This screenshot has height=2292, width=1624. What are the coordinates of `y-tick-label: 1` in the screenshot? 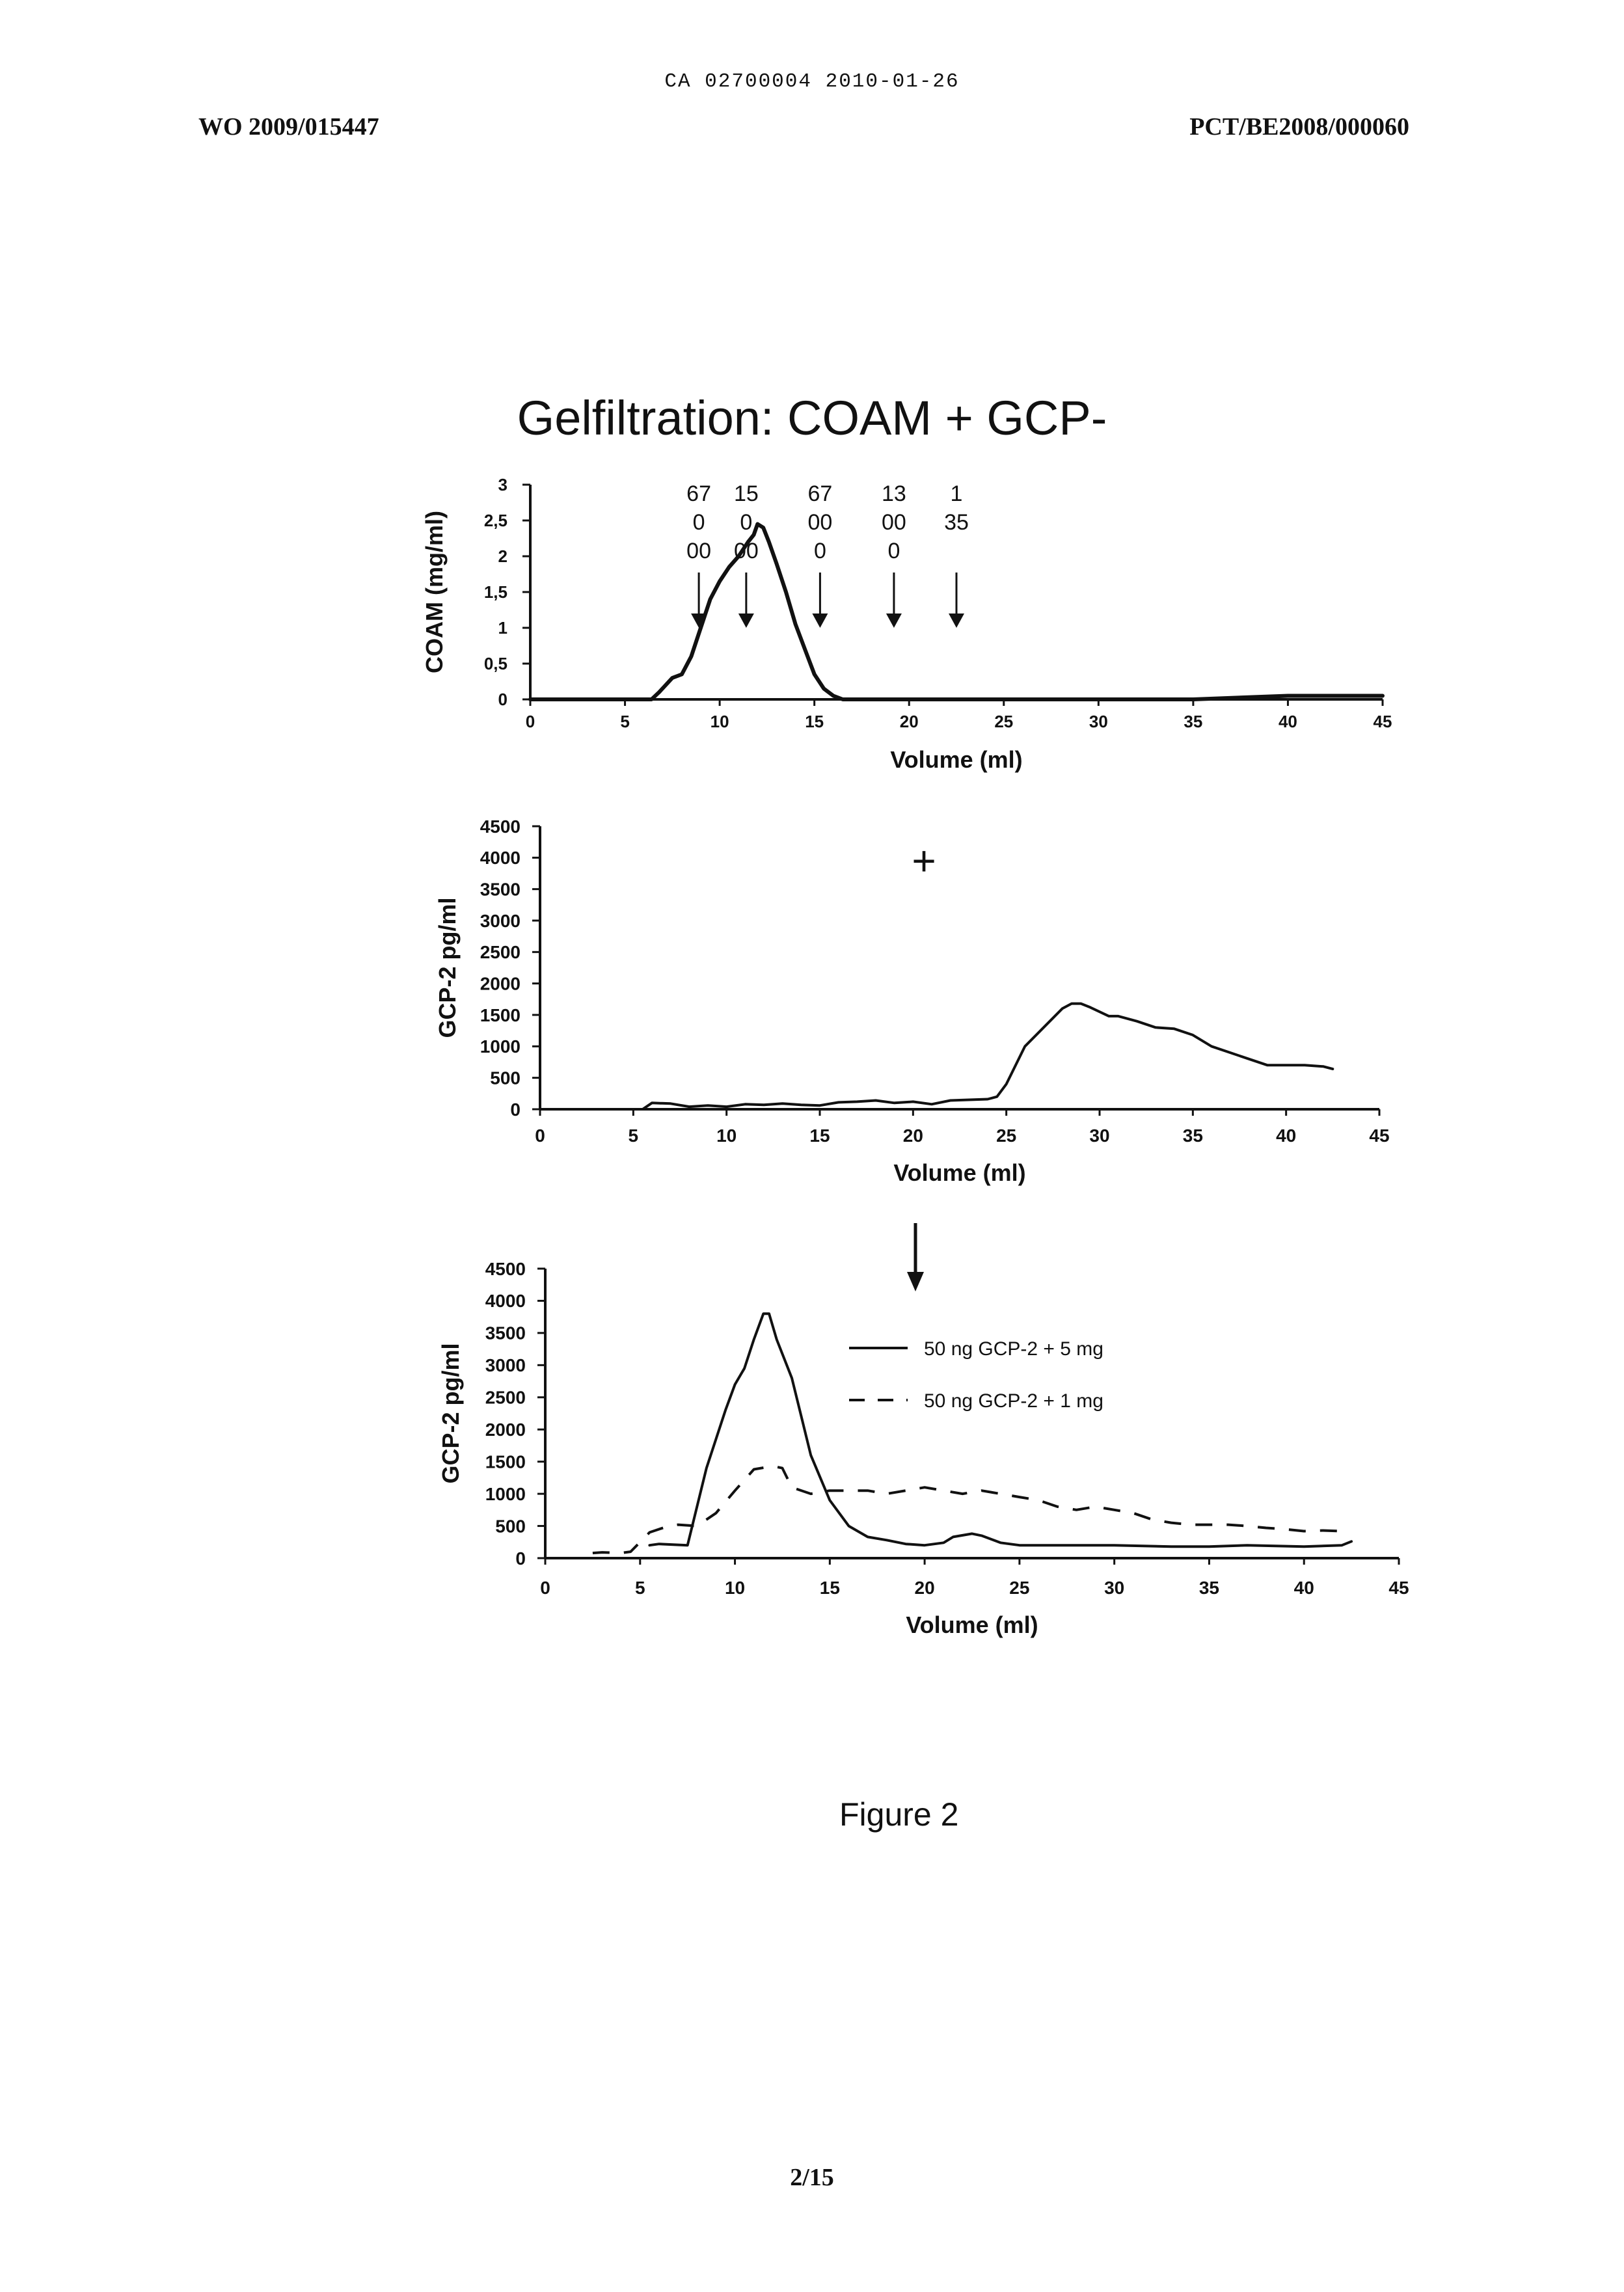 It's located at (503, 628).